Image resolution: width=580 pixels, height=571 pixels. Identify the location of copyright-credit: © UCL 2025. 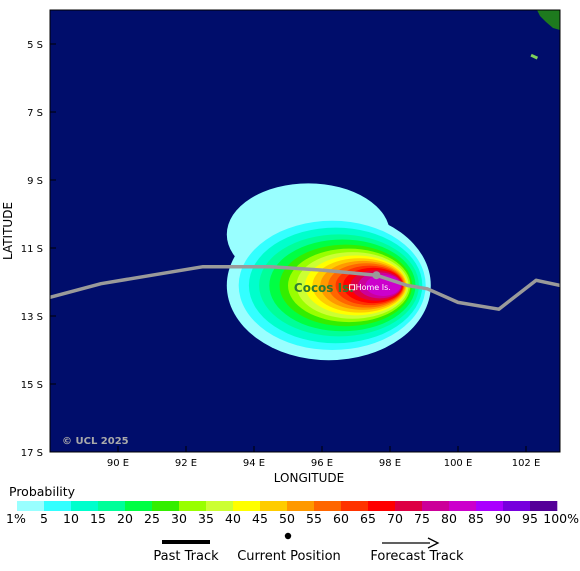
(95, 441).